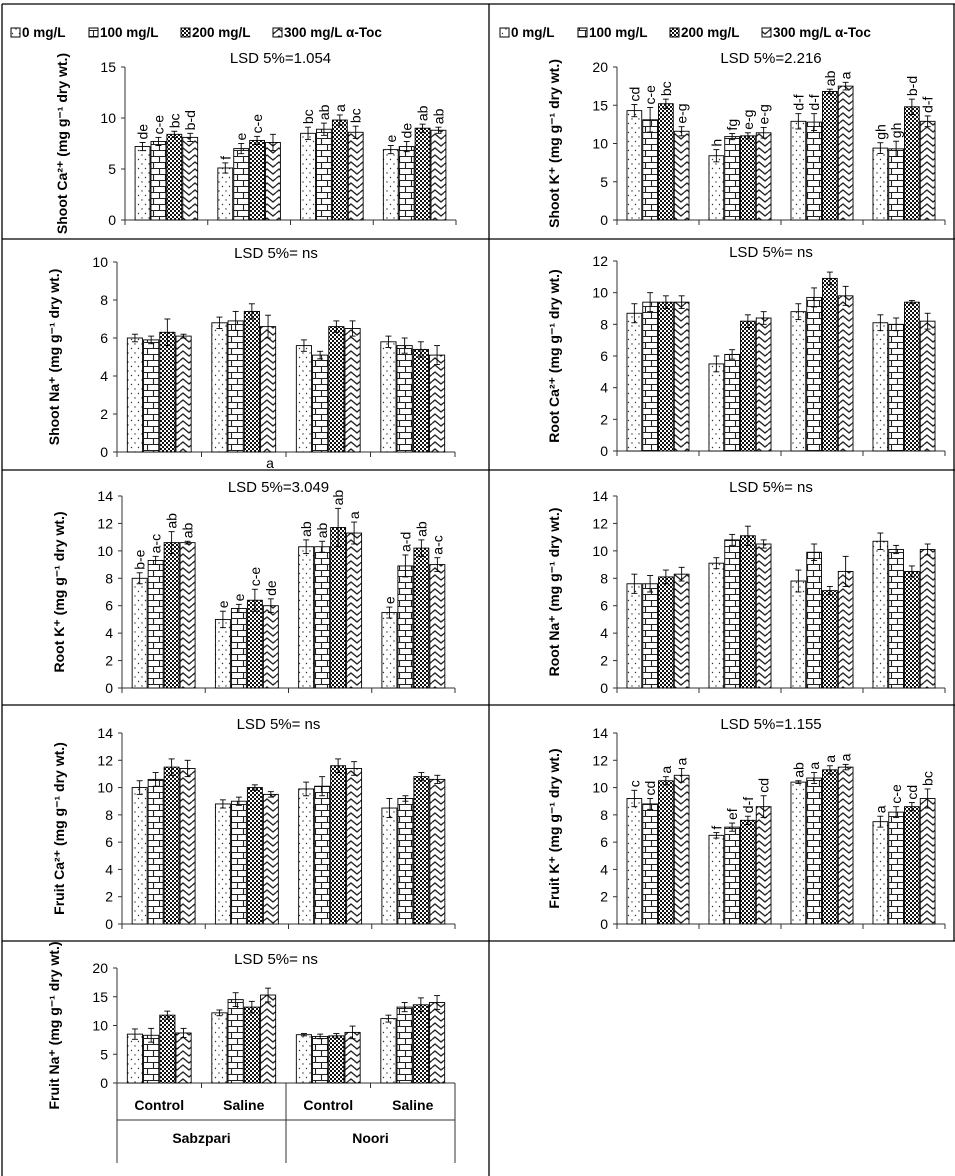  I want to click on y-tick-label: 4, so click(104, 376).